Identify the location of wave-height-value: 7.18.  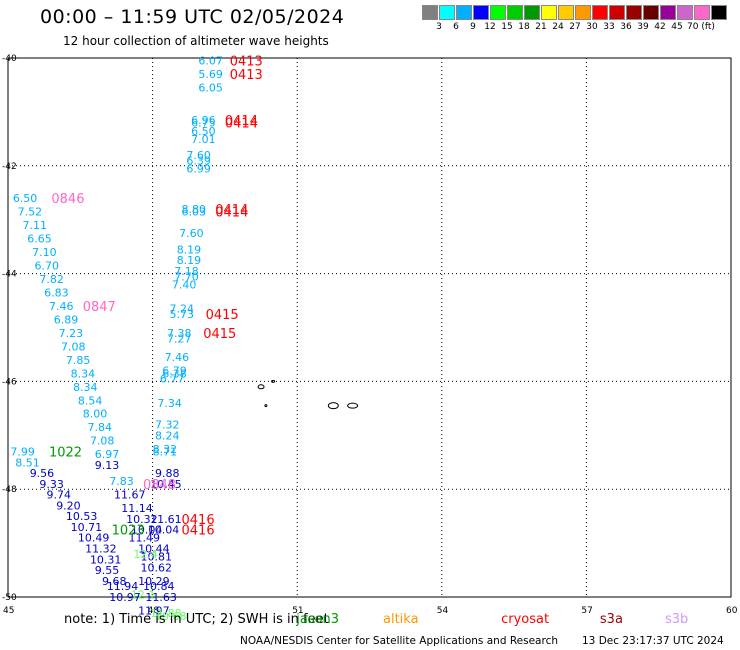
(186, 271).